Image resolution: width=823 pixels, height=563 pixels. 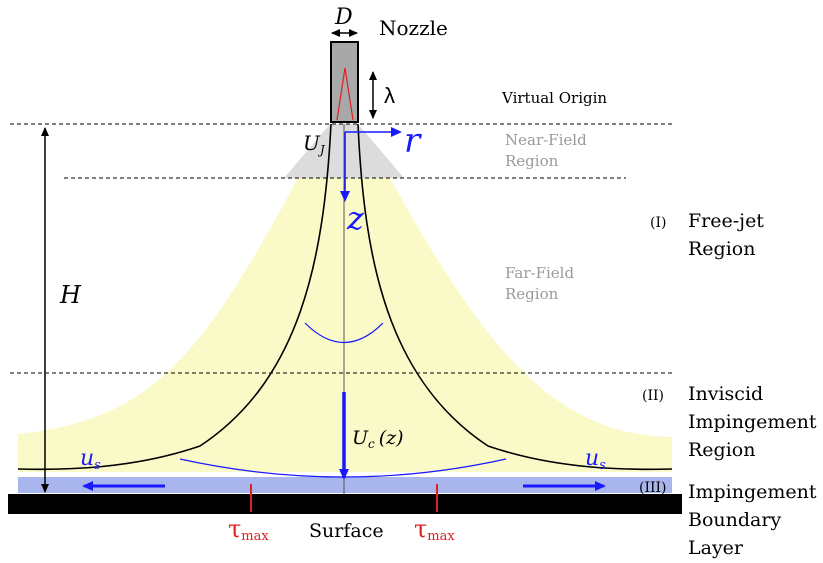 What do you see at coordinates (734, 520) in the screenshot?
I see `region3-label-2: Boundary` at bounding box center [734, 520].